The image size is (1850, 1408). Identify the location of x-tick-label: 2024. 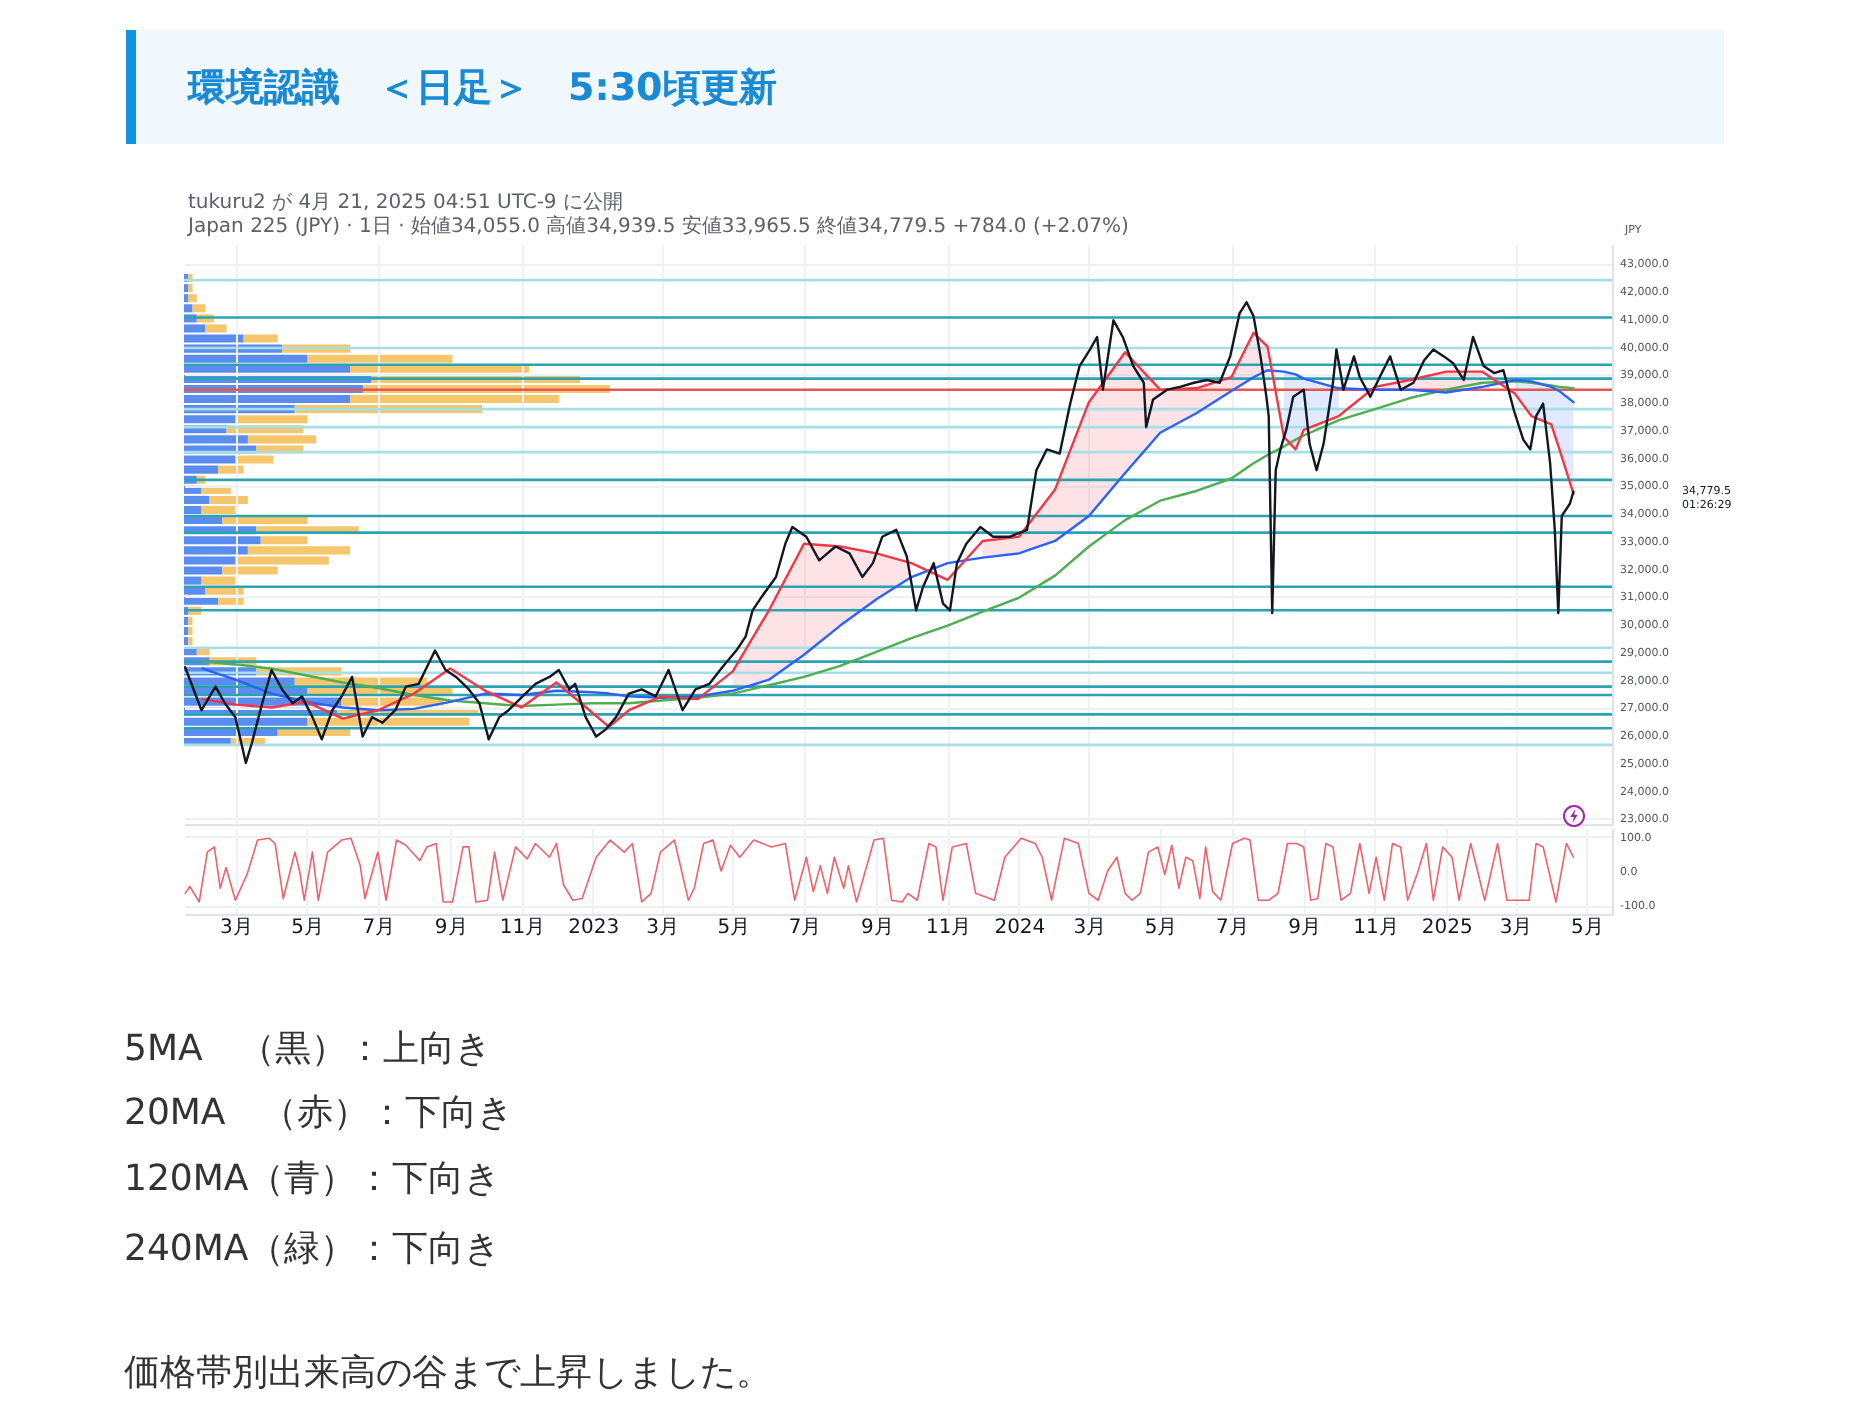
(1020, 928).